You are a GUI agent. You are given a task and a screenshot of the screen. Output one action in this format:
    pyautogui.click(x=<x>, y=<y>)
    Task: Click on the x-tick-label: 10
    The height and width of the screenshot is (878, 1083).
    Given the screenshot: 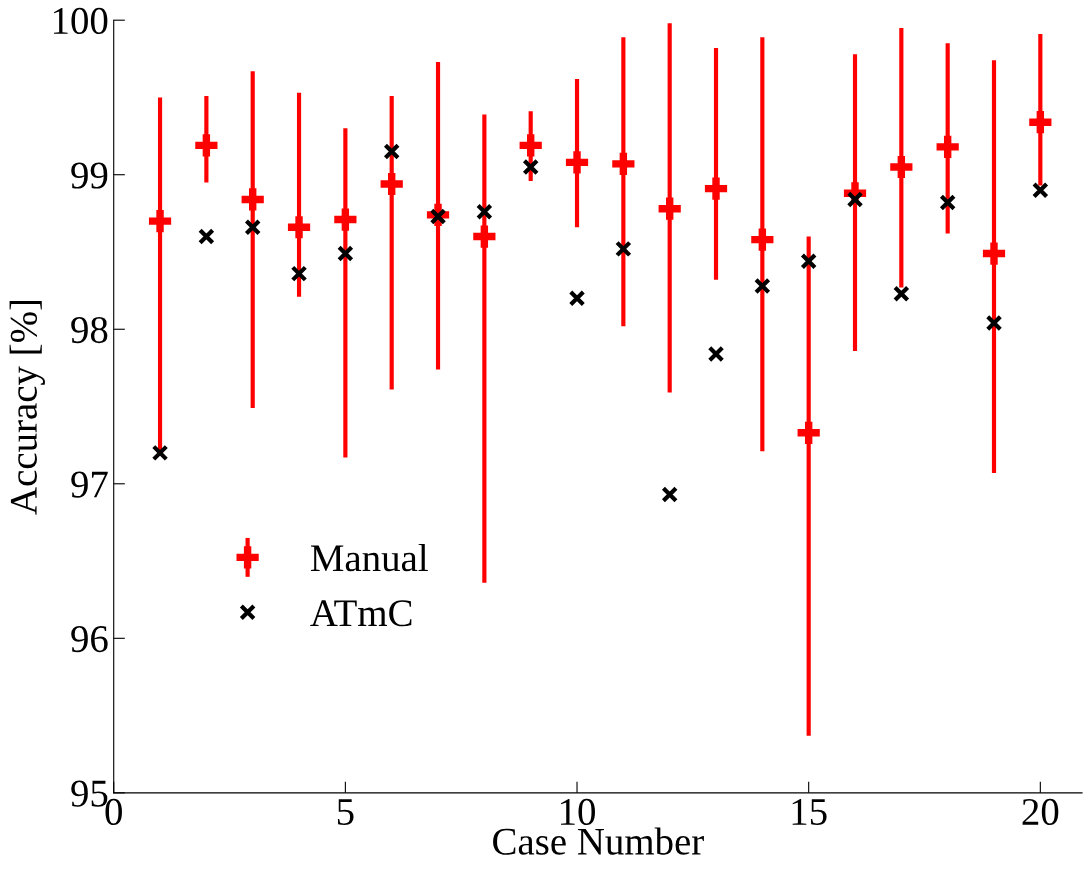 What is the action you would take?
    pyautogui.click(x=578, y=812)
    